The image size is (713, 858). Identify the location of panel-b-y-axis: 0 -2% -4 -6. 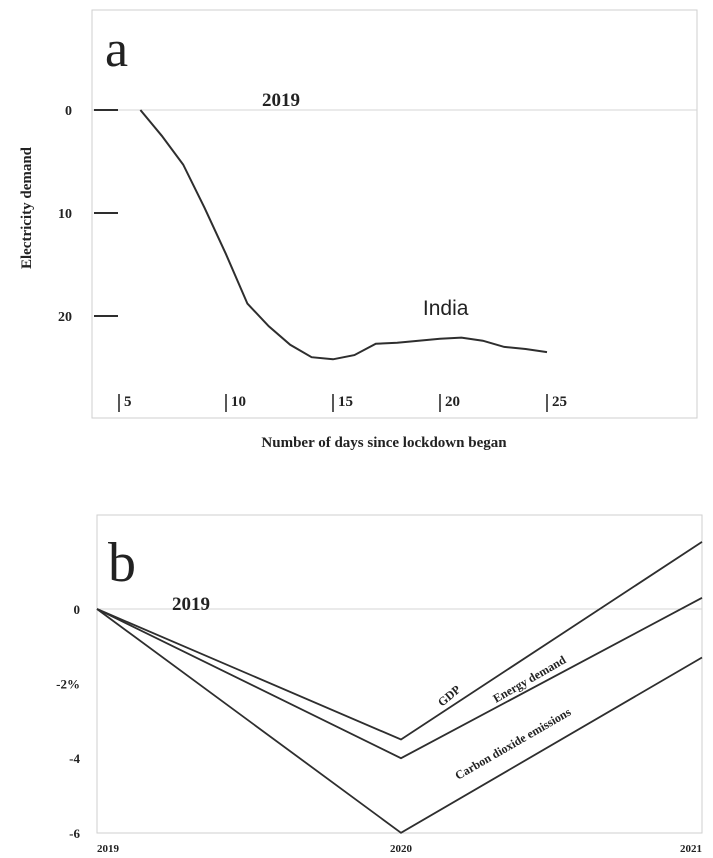
(68, 721).